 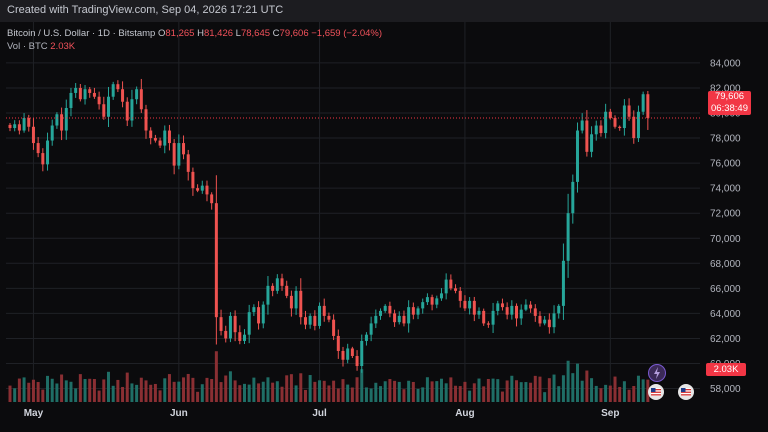 I want to click on price-axis-tick-label: 76,000, so click(x=725, y=164).